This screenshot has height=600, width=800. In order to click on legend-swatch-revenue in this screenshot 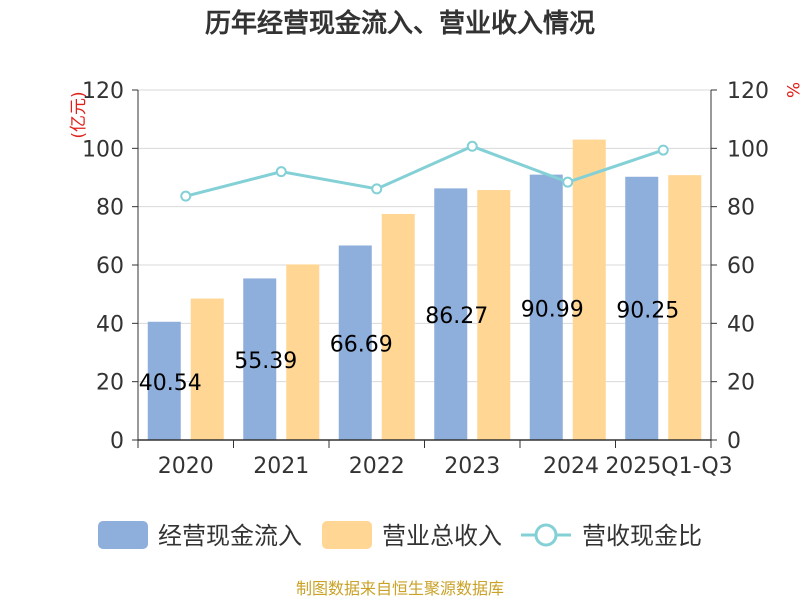, I will do `click(347, 535)`.